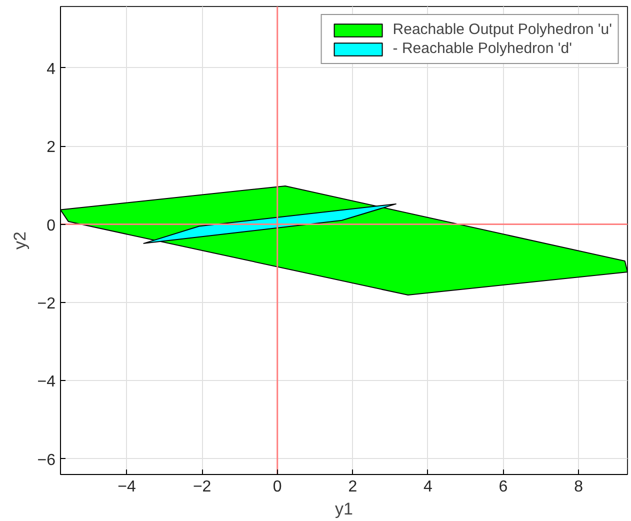  What do you see at coordinates (51, 147) in the screenshot?
I see `y-tick-label: 2` at bounding box center [51, 147].